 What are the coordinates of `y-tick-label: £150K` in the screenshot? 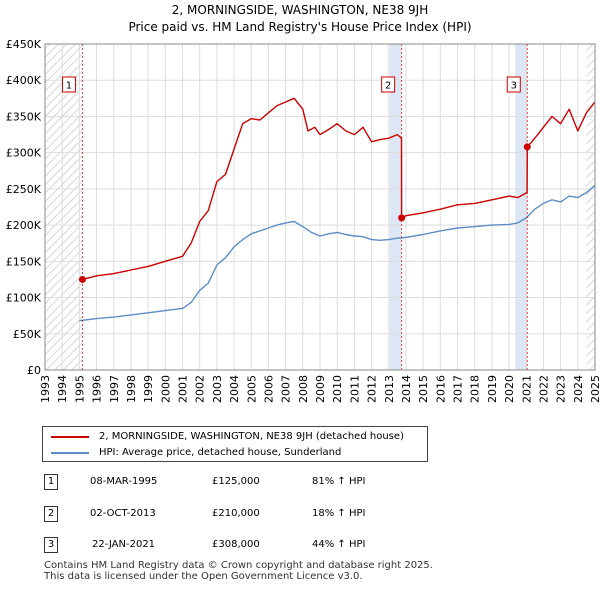 It's located at (24, 261).